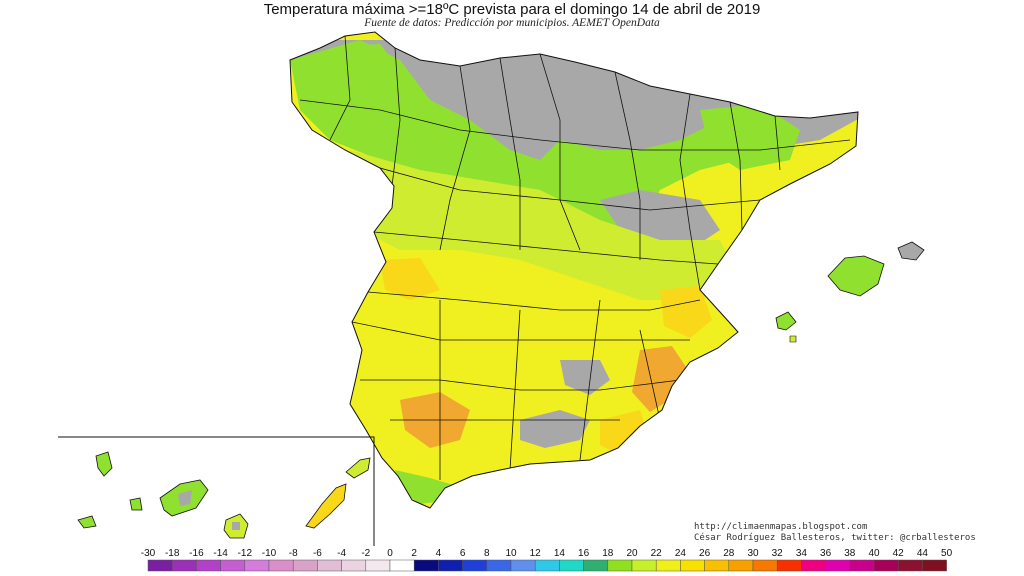 This screenshot has width=1024, height=576. Describe the element at coordinates (196, 553) in the screenshot. I see `legend-tick-label: -16` at that location.